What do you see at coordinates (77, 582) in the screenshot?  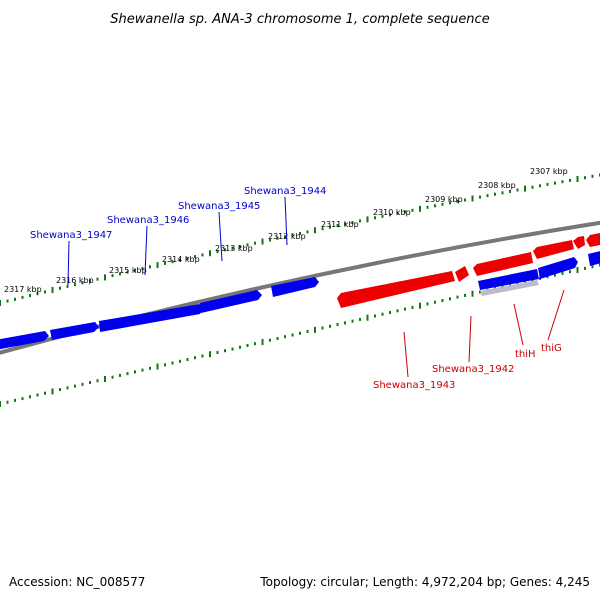 I see `accession-text: Accession: NC_008577` at bounding box center [77, 582].